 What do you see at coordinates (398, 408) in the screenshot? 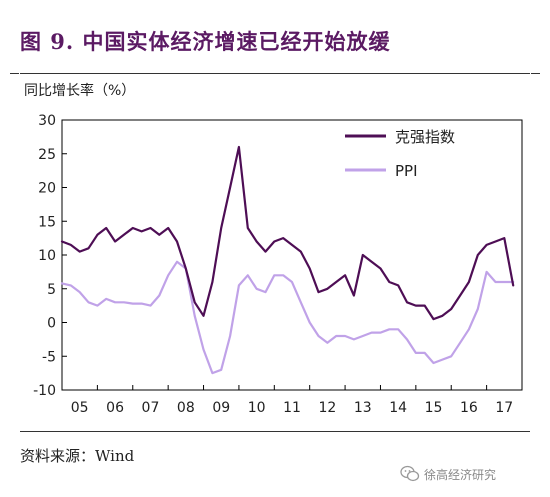
I see `x-tick-label: 14` at bounding box center [398, 408].